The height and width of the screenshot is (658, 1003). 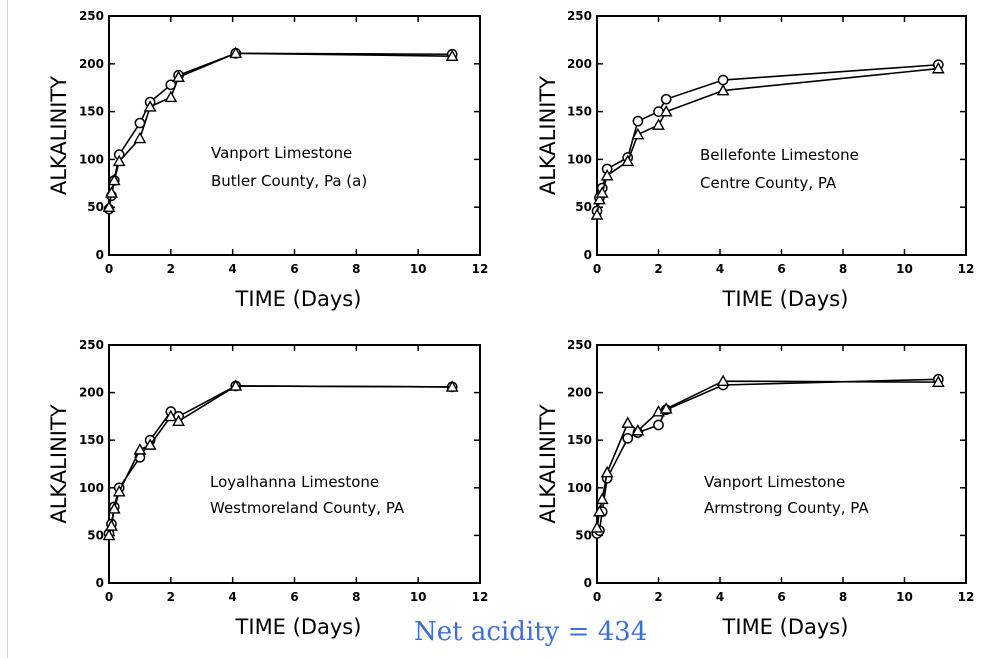 What do you see at coordinates (7, 329) in the screenshot?
I see `left-border` at bounding box center [7, 329].